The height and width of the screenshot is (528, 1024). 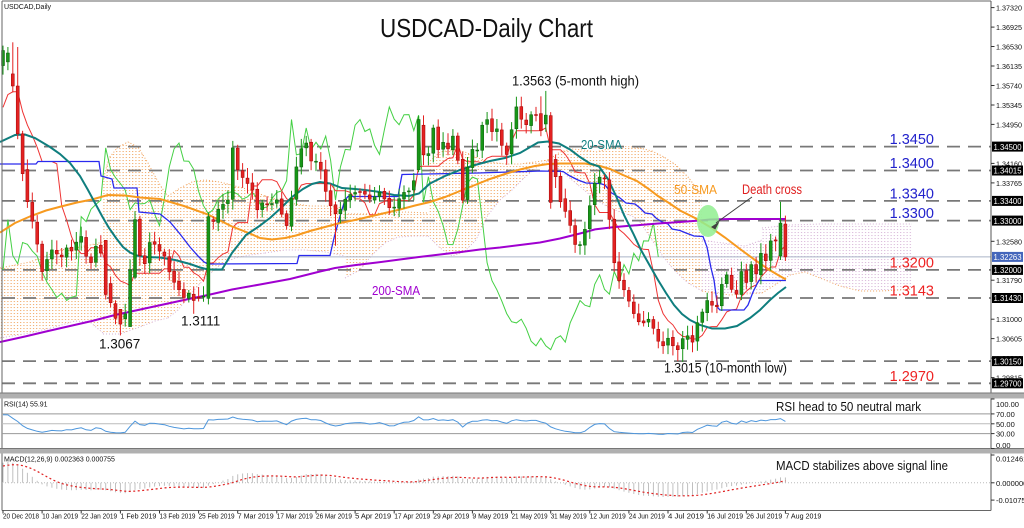 What do you see at coordinates (912, 140) in the screenshot?
I see `svg-text: 1.3450` at bounding box center [912, 140].